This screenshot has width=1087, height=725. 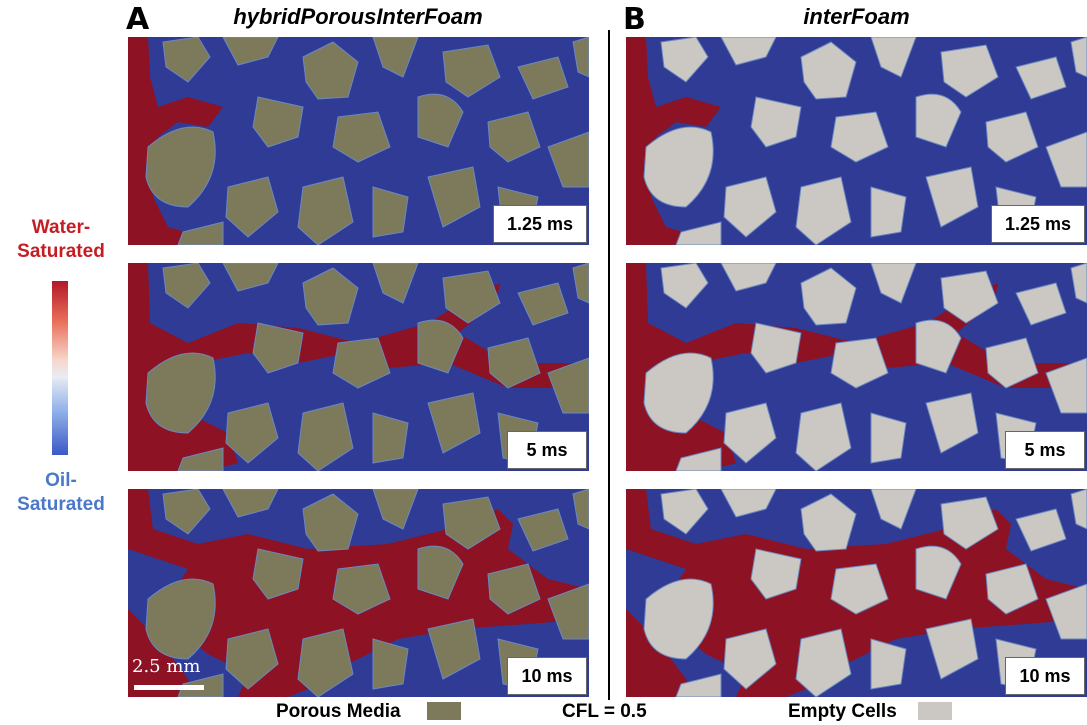 What do you see at coordinates (609, 365) in the screenshot?
I see `column-divider` at bounding box center [609, 365].